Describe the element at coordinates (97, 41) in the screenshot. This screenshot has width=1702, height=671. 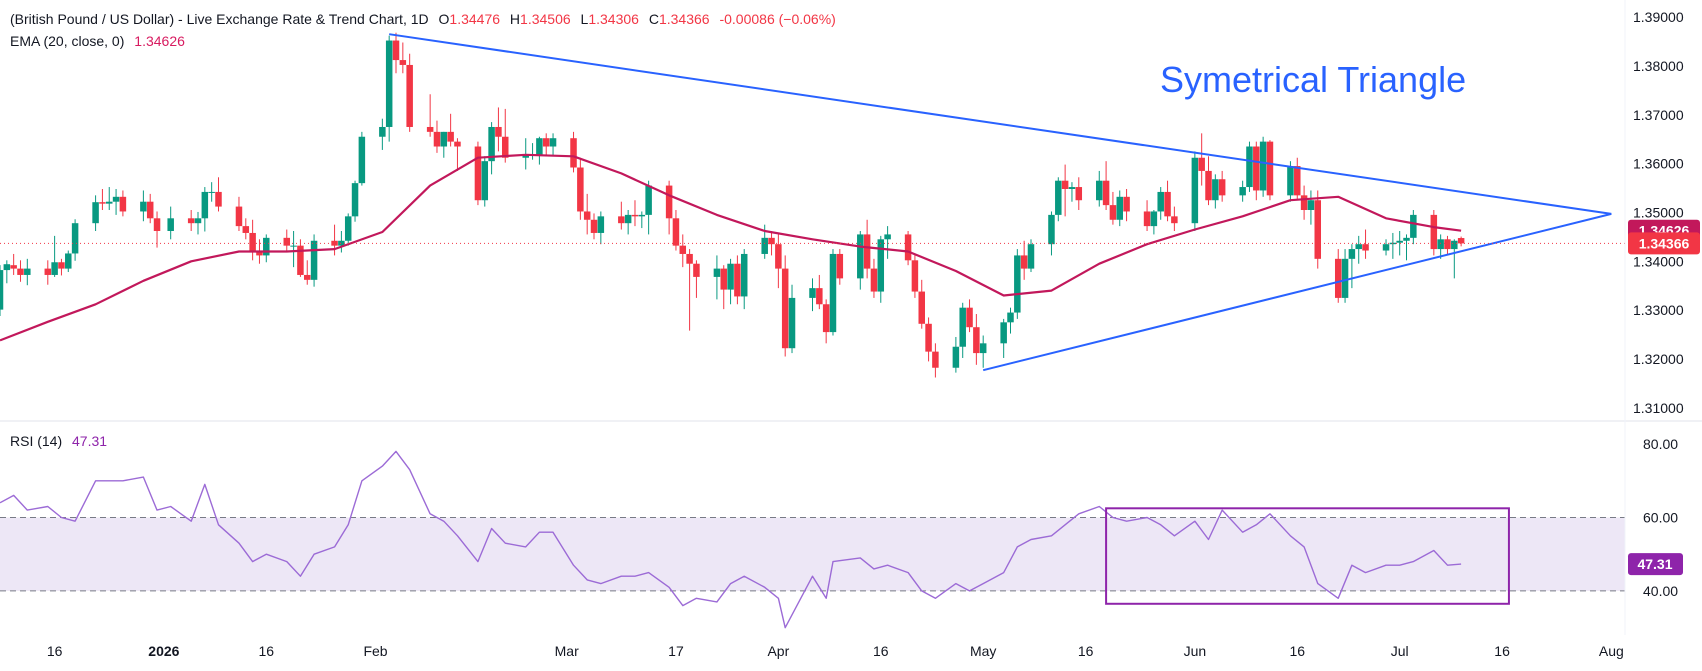
I see `ema-legend: EMA (20, close, 0) 1.34626` at that location.